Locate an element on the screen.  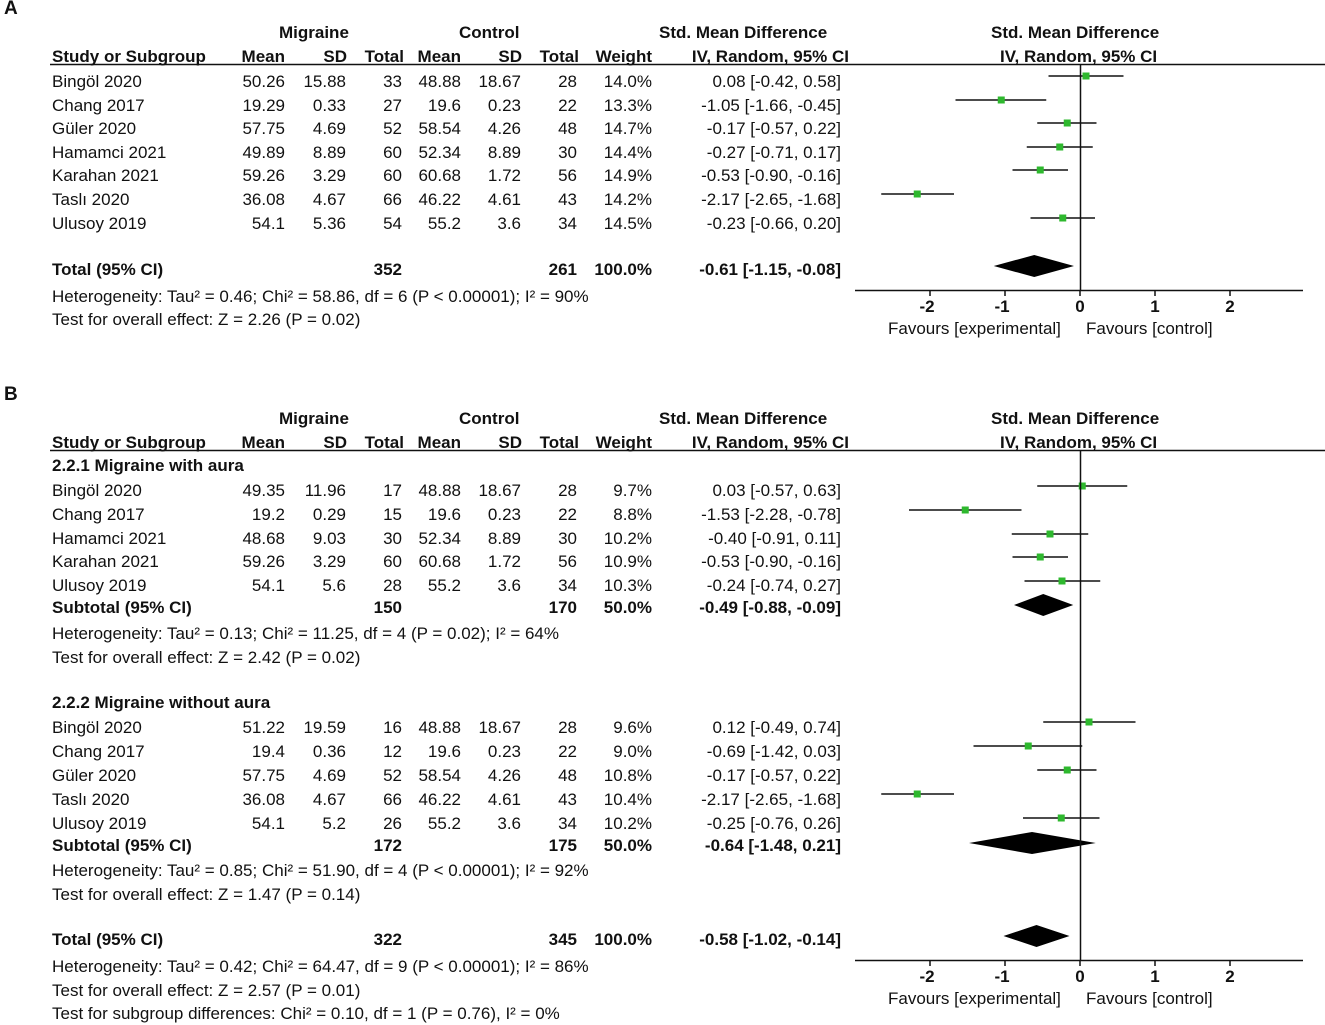
study-name: Güler 2020 is located at coordinates (94, 775).